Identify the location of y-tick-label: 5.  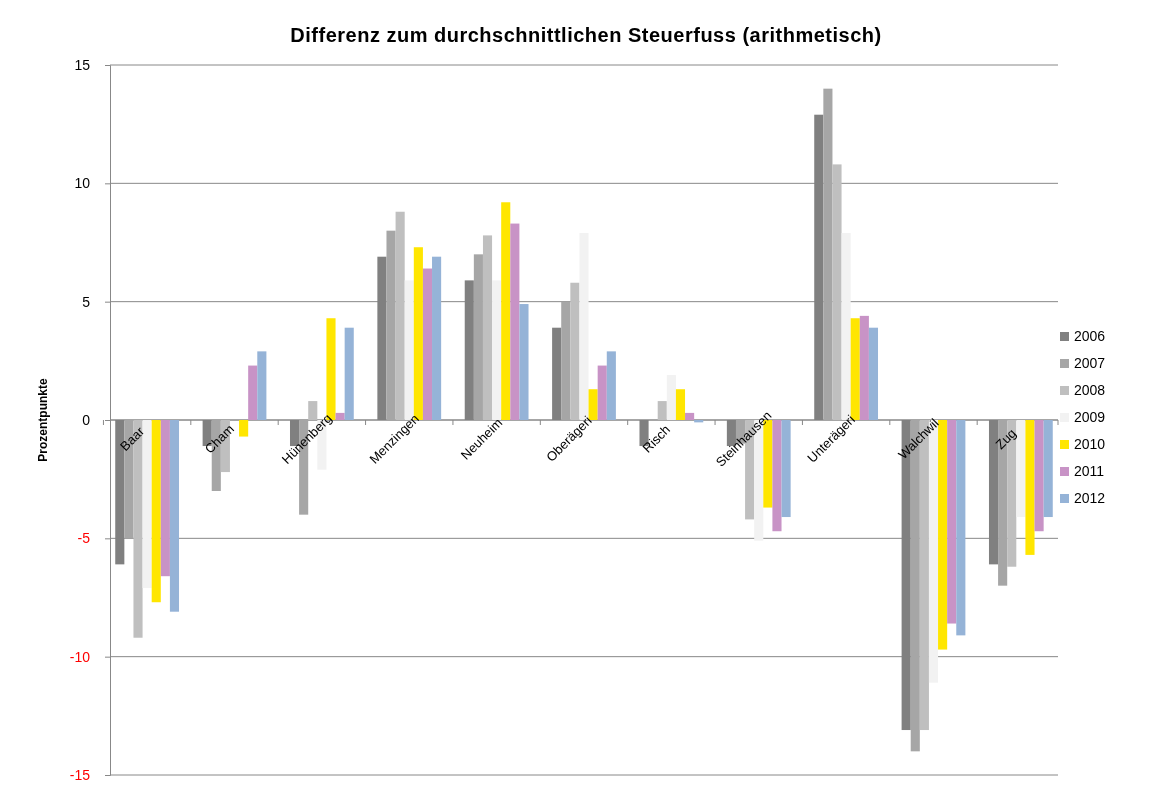
(86, 301).